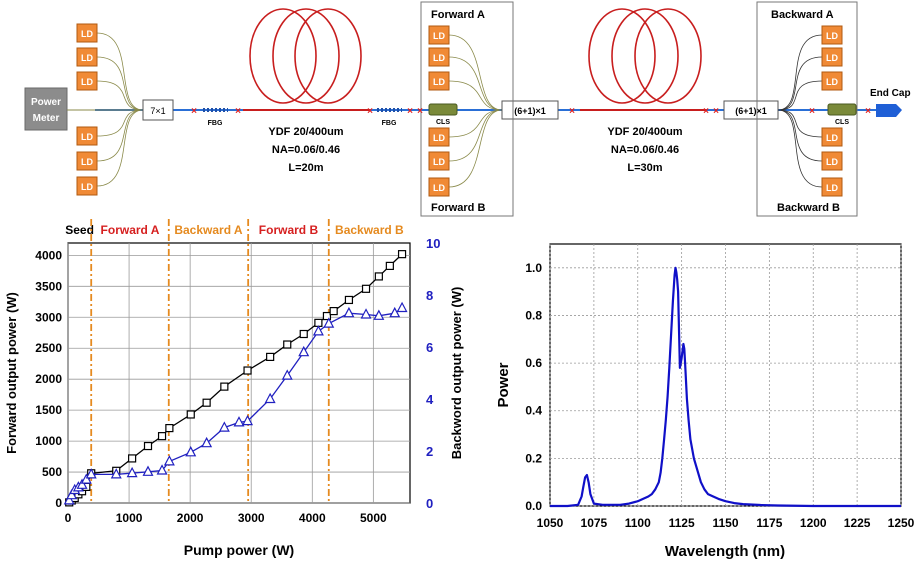 The image size is (918, 563). I want to click on chart1-xtick-label: 5000, so click(373, 518).